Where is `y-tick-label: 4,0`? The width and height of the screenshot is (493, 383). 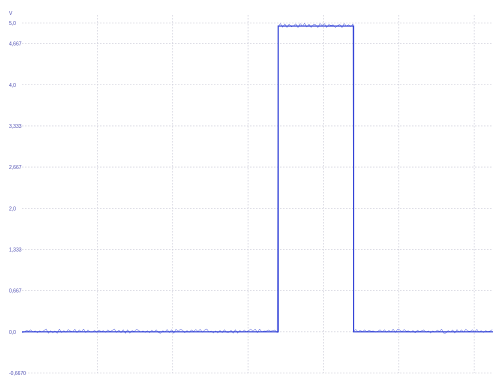
y-tick-label: 4,0 is located at coordinates (12, 86).